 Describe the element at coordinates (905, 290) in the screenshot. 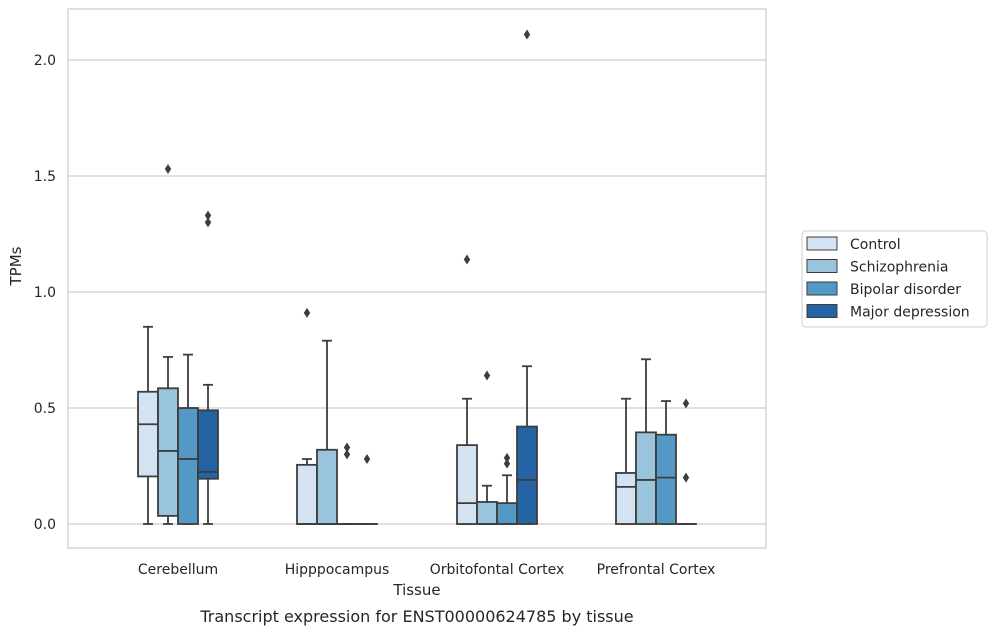

I see `legend-label: Bipolar disorder` at that location.